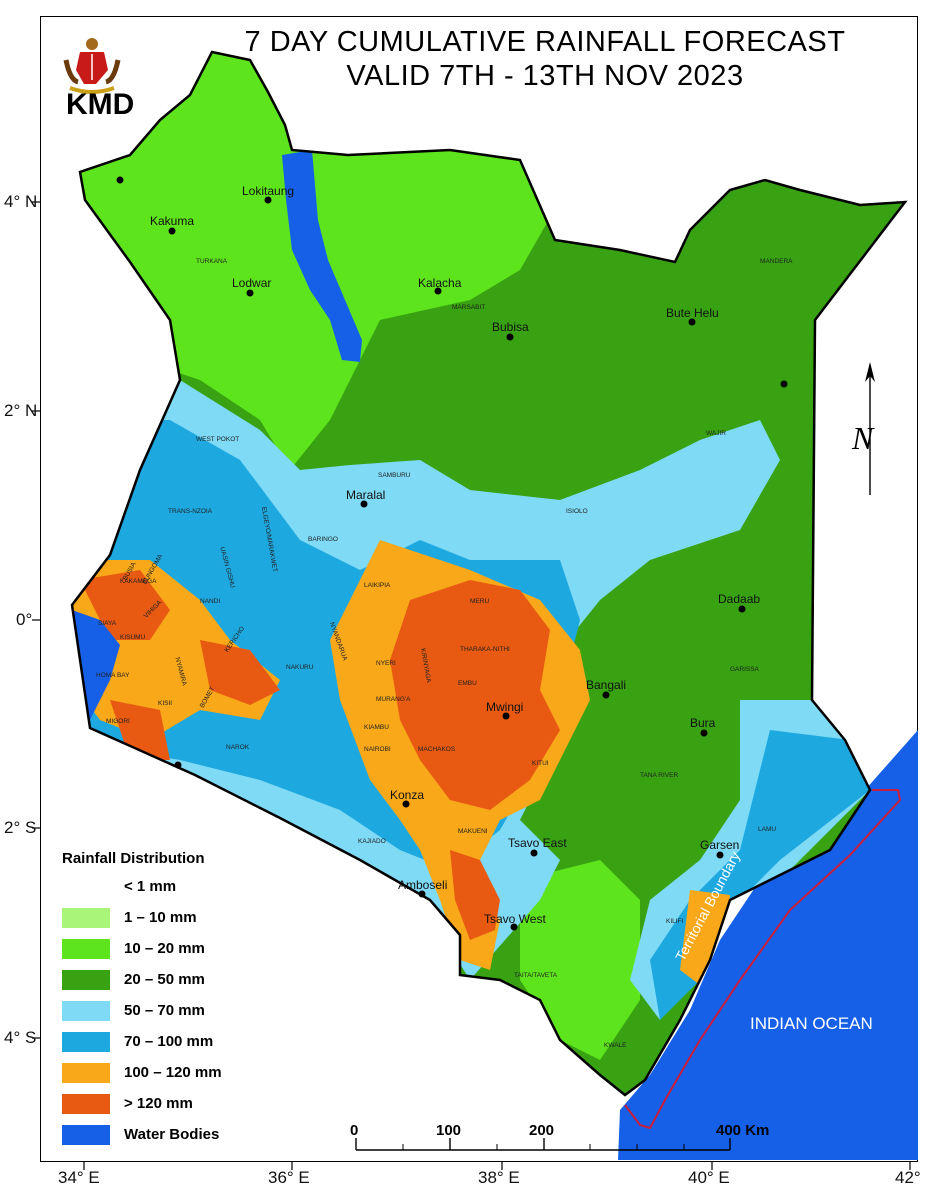  I want to click on x-axis-label-42: 42°, so click(908, 1177).